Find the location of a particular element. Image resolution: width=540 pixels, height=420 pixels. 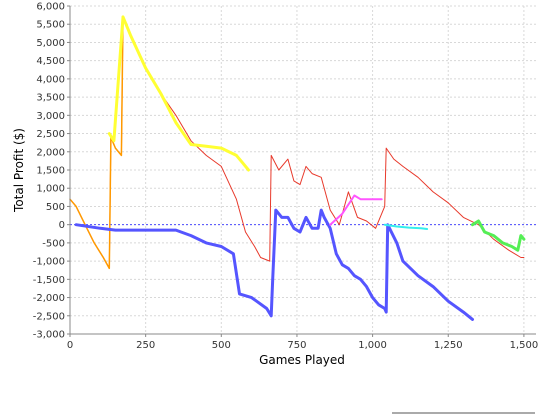

y-tick-label: -1,500 is located at coordinates (49, 280).